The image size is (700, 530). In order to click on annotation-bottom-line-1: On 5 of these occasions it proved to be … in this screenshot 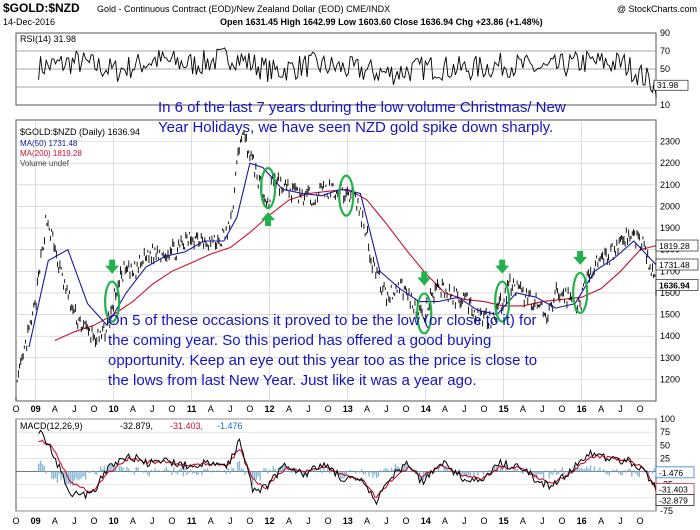, I will do `click(322, 320)`.